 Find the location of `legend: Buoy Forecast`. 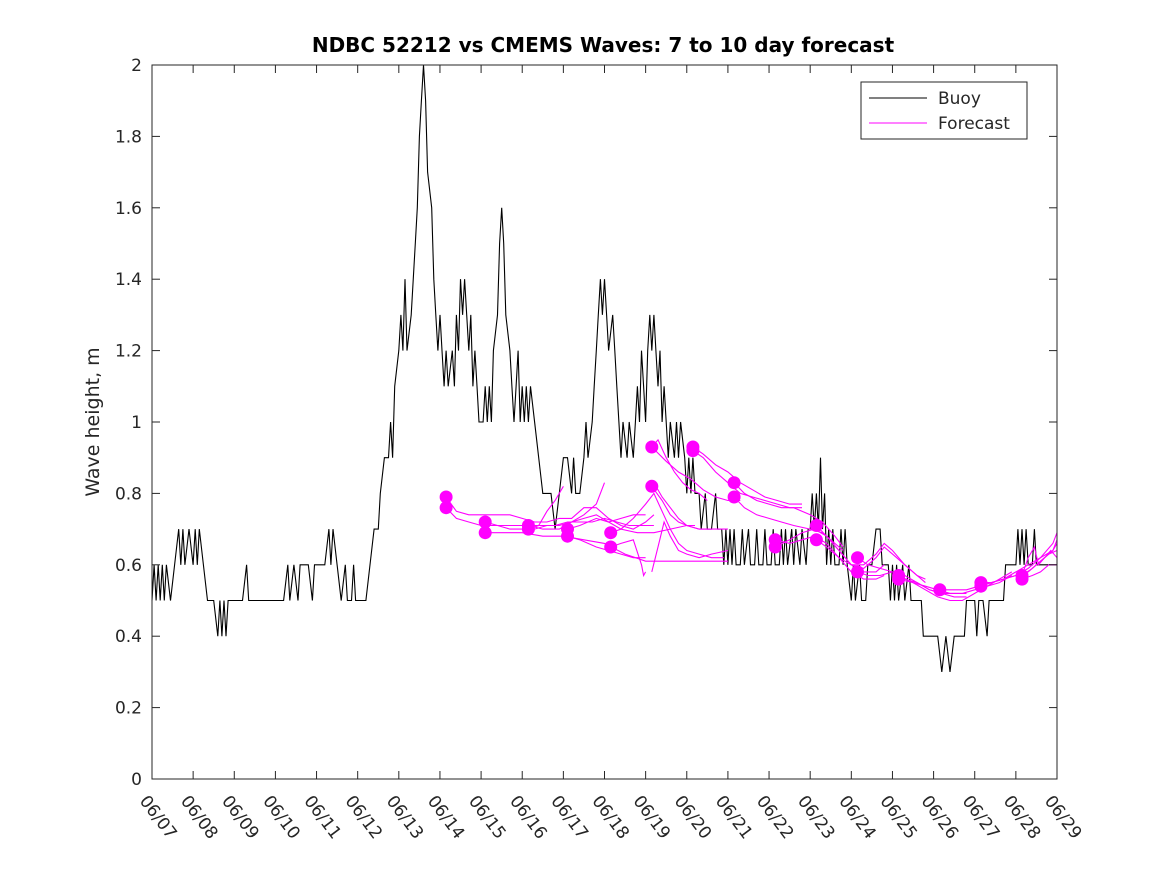

legend: Buoy Forecast is located at coordinates (944, 110).